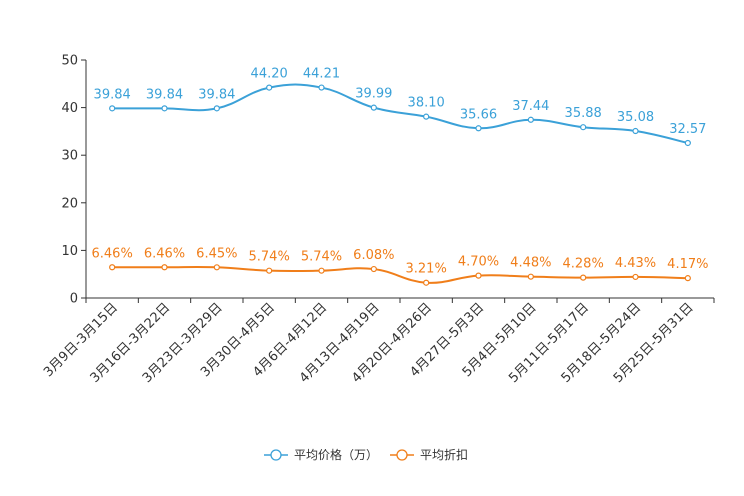 Image resolution: width=744 pixels, height=496 pixels. What do you see at coordinates (583, 264) in the screenshot?
I see `data-label: 4.28%` at bounding box center [583, 264].